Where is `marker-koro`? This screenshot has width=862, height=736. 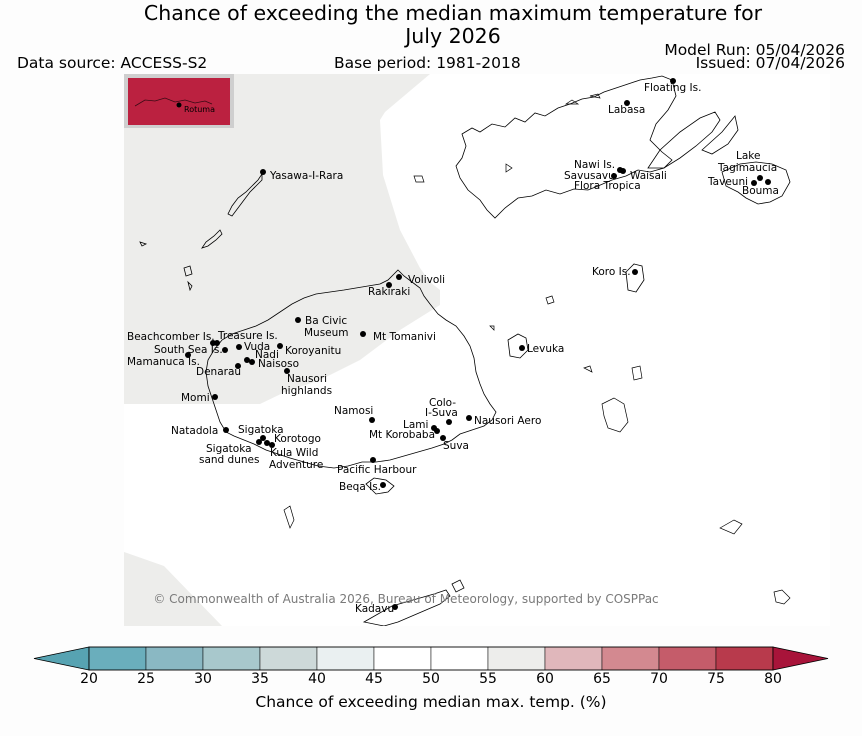
marker-koro is located at coordinates (635, 272).